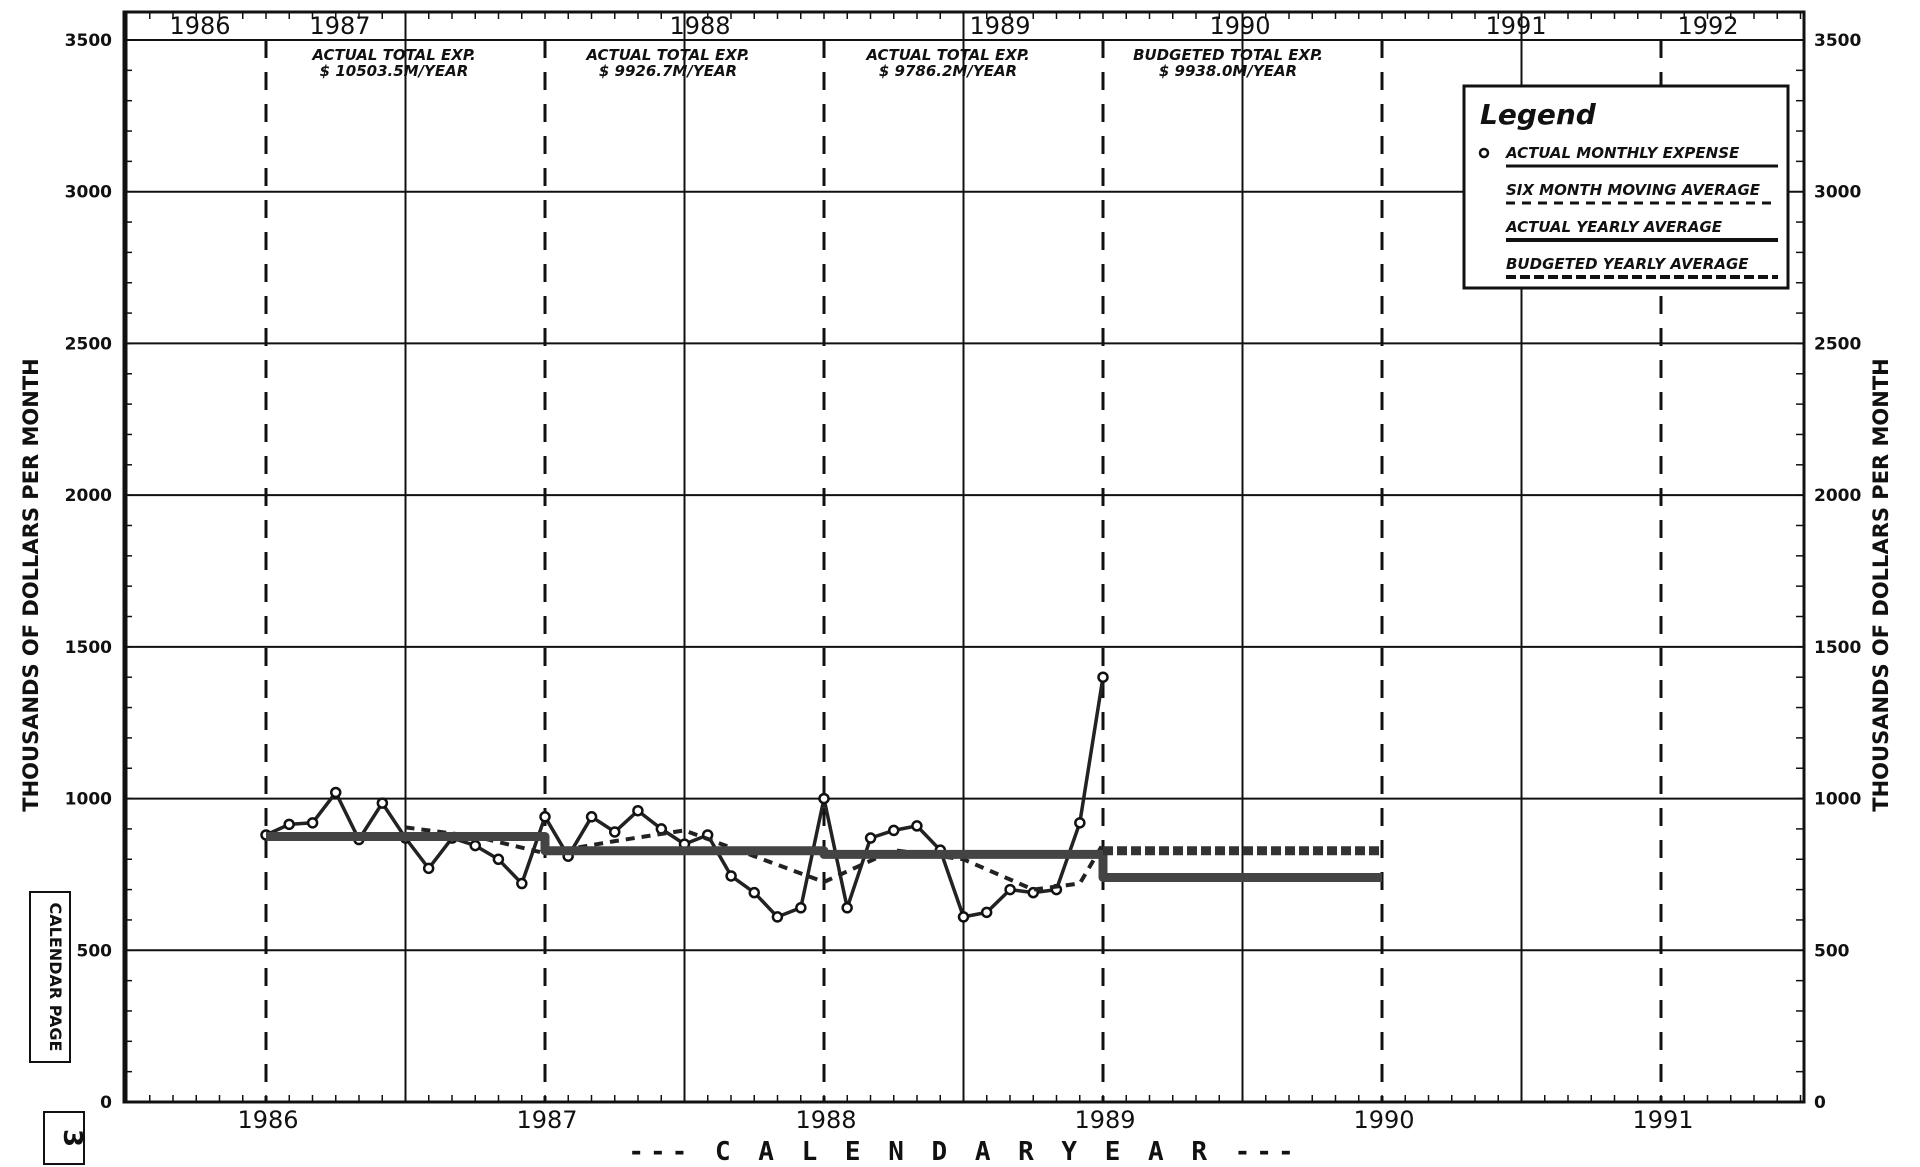  Describe the element at coordinates (1228, 71) in the screenshot. I see `annotation-line2: $ 9938.0M/YEAR` at that location.